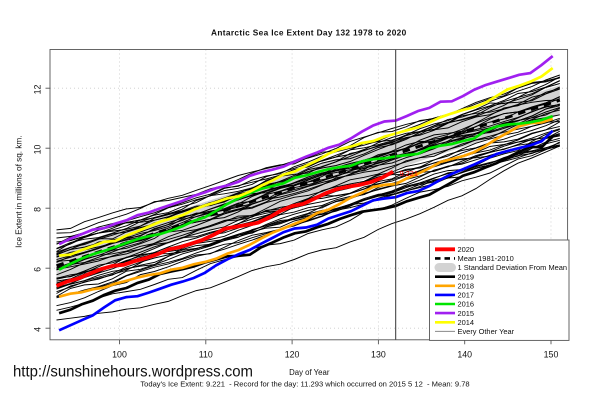 The width and height of the screenshot is (601, 400). What do you see at coordinates (466, 249) in the screenshot?
I see `svg-text: 2020` at bounding box center [466, 249].